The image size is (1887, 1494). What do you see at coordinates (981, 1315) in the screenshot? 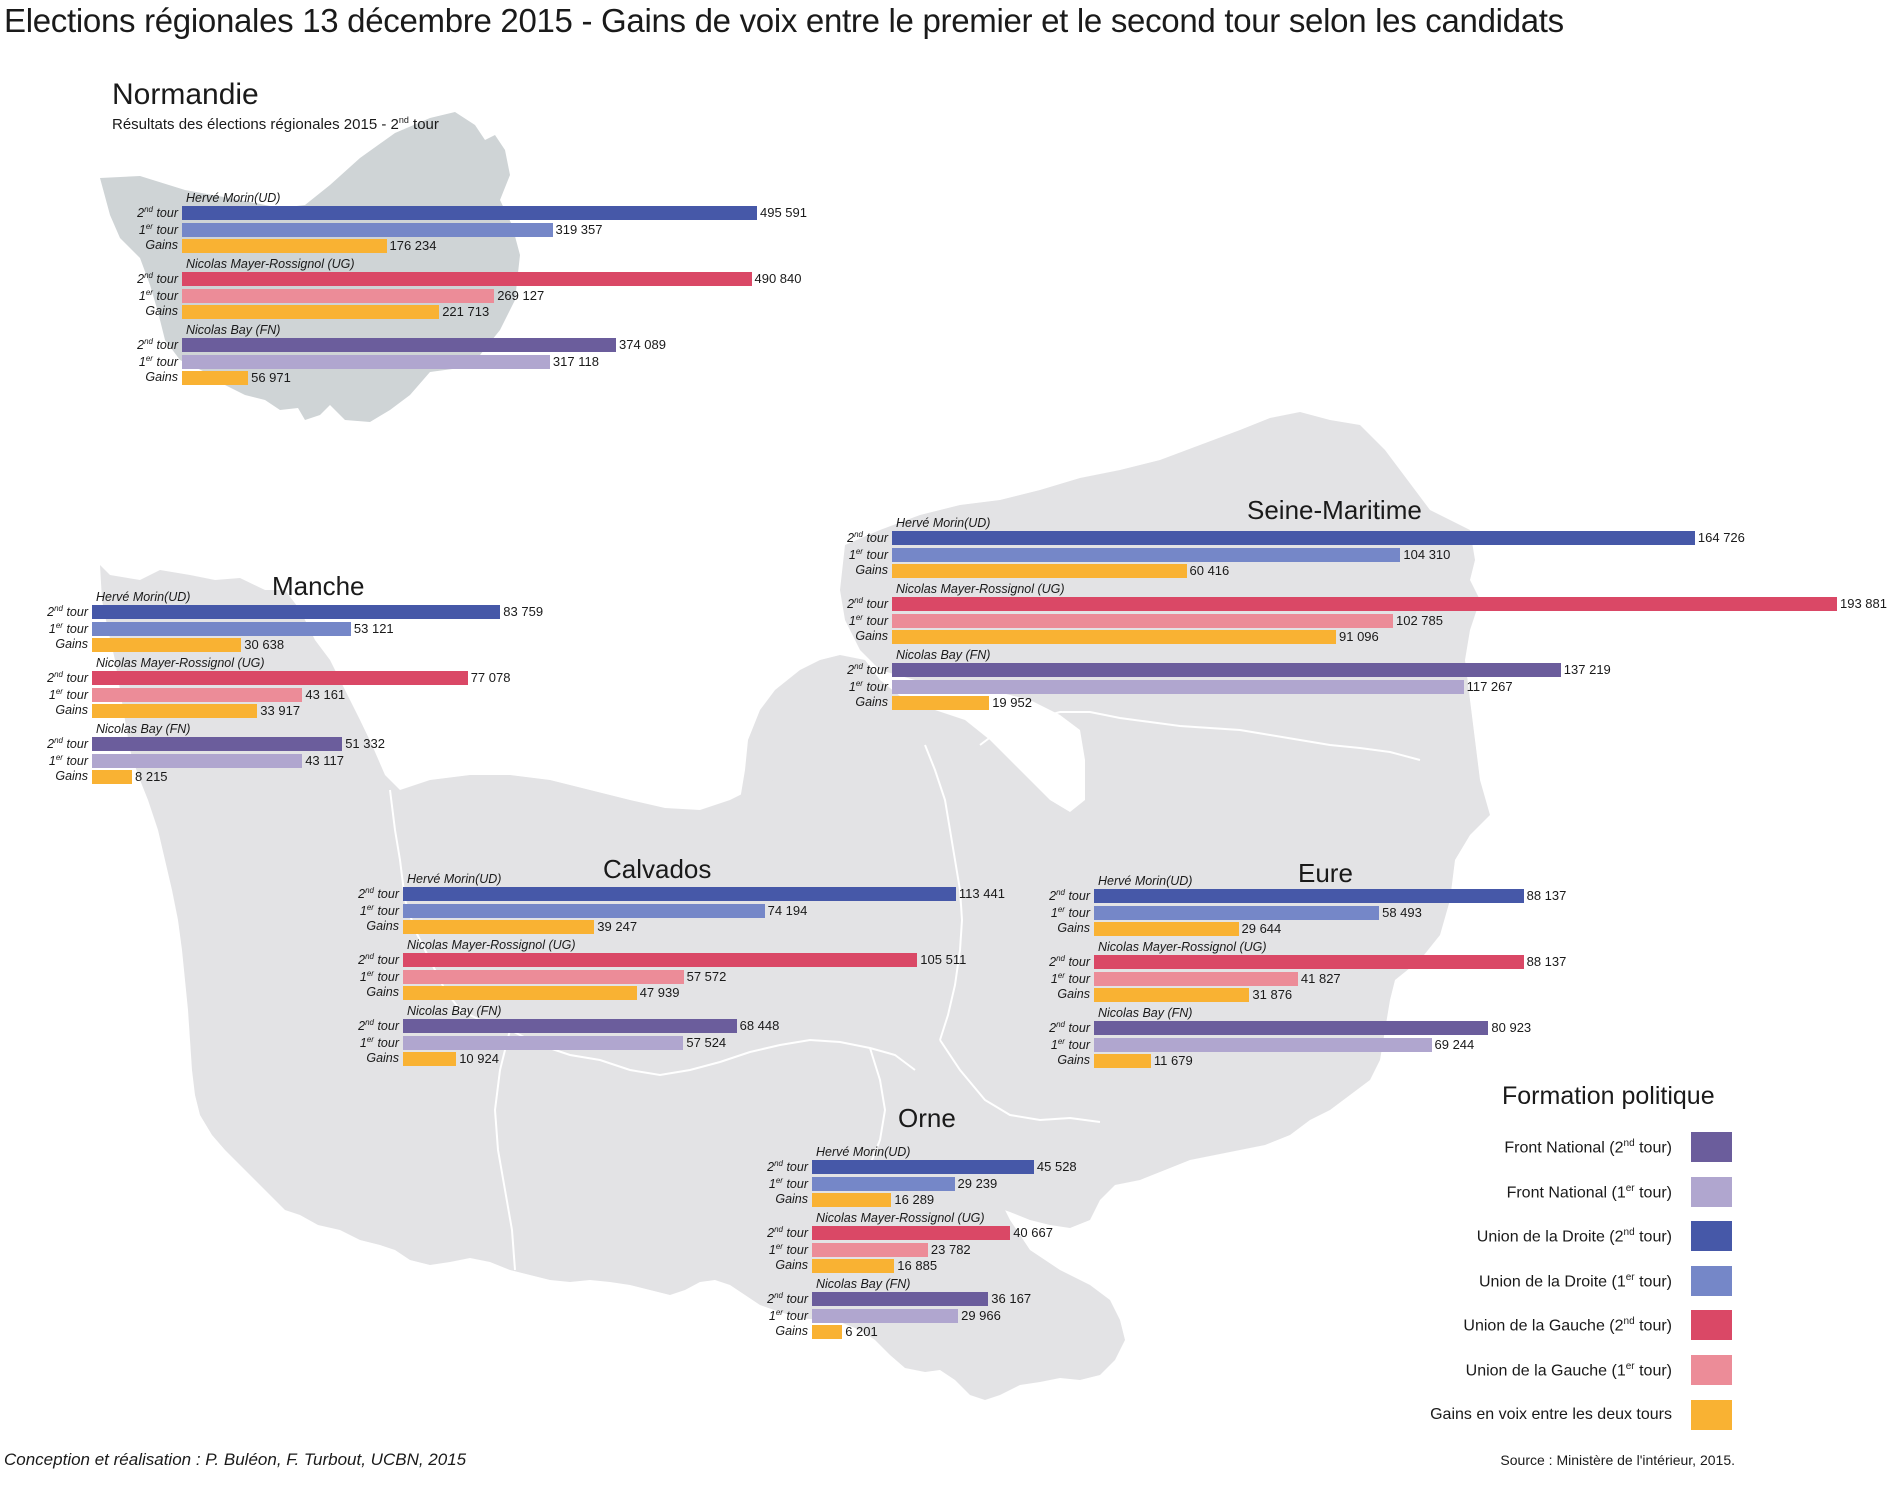
I see `bar-value: 29 966` at bounding box center [981, 1315].